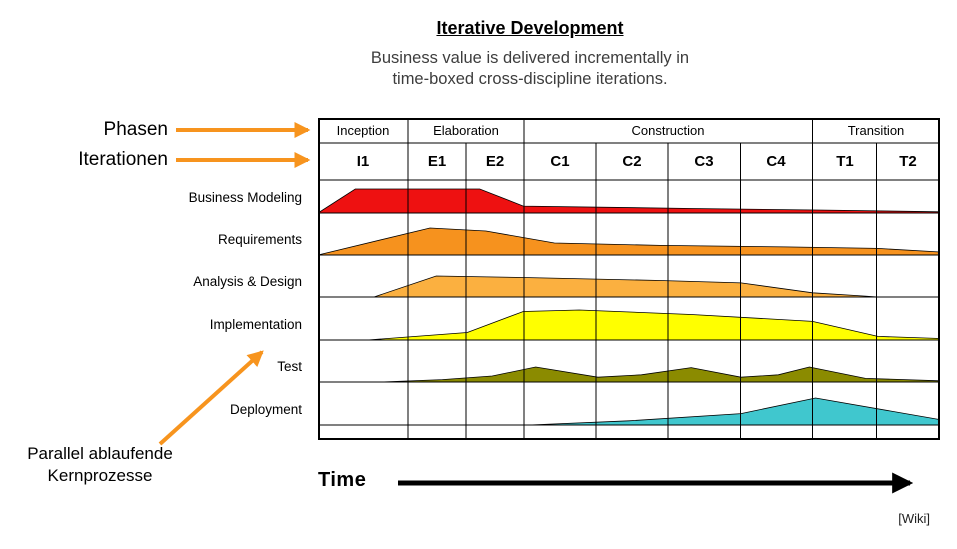 This screenshot has height=549, width=957. Describe the element at coordinates (776, 161) in the screenshot. I see `iteration-label-c4: C4` at that location.